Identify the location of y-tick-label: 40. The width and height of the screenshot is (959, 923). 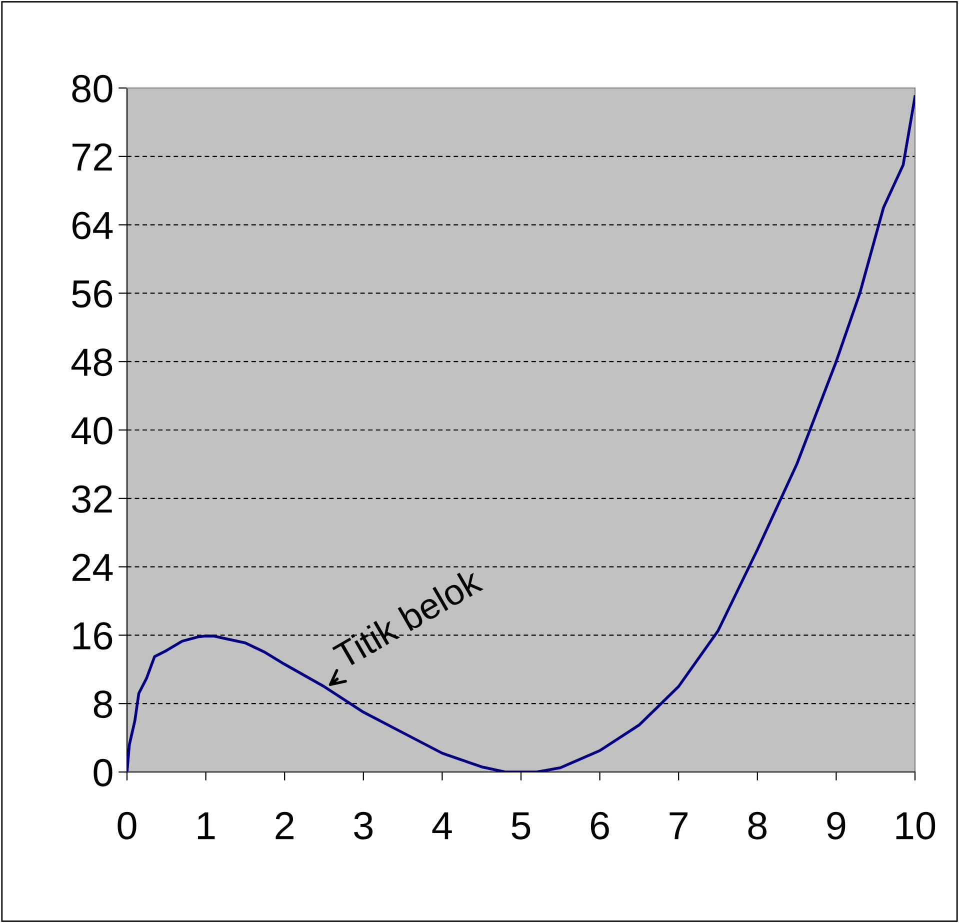
(91, 430).